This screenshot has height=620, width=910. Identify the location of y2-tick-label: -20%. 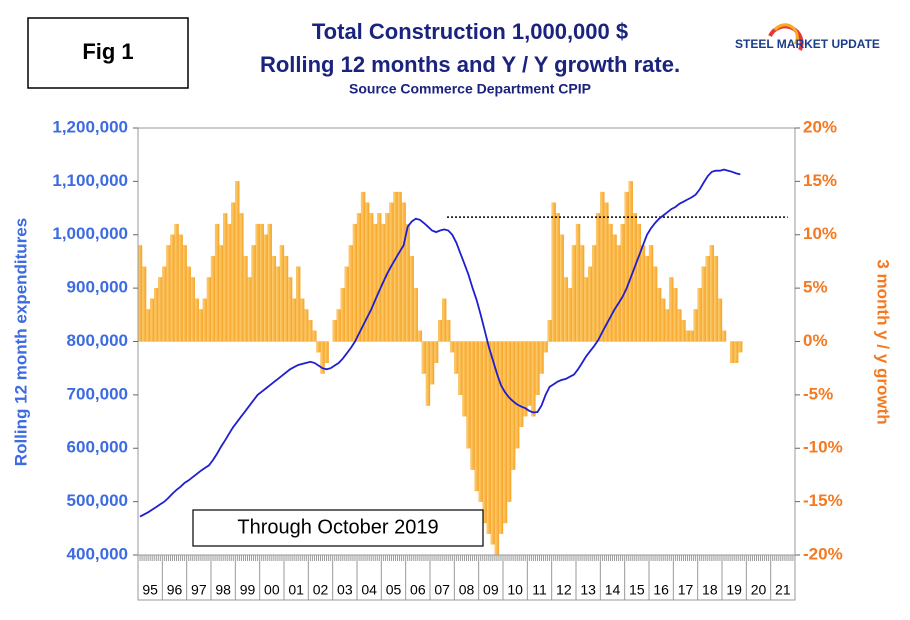
(823, 553).